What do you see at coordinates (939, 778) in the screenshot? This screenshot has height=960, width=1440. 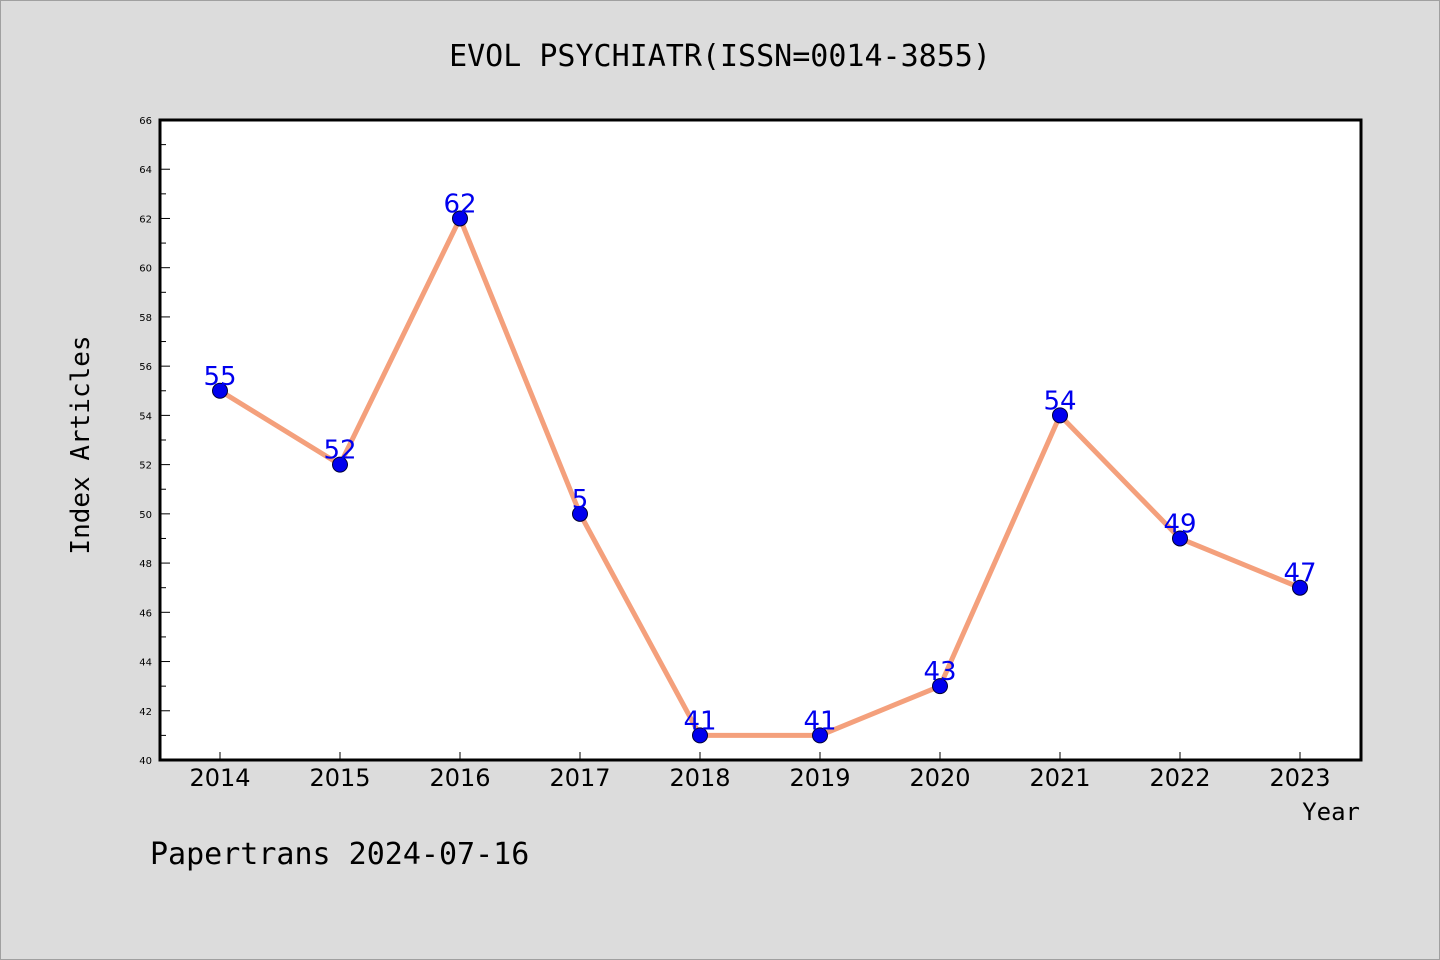 I see `x-tick-label: 2020` at bounding box center [939, 778].